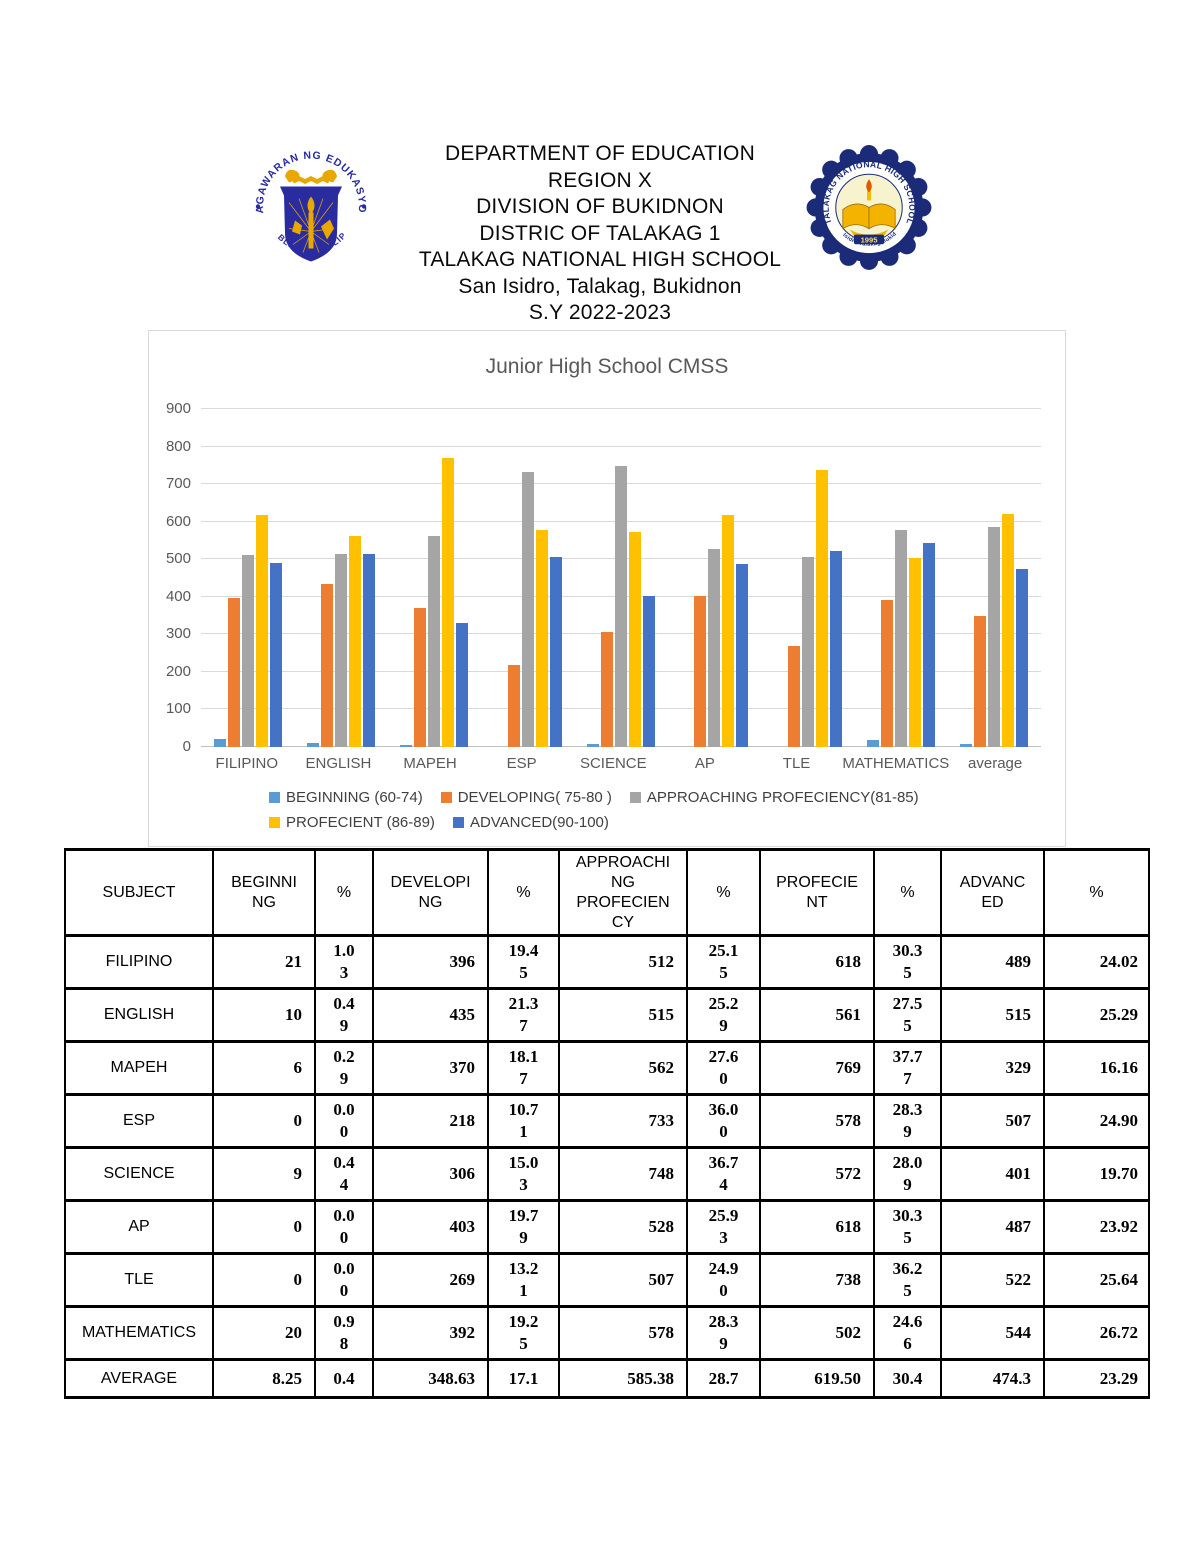  Describe the element at coordinates (430, 1015) in the screenshot. I see `value-cell: 435` at that location.